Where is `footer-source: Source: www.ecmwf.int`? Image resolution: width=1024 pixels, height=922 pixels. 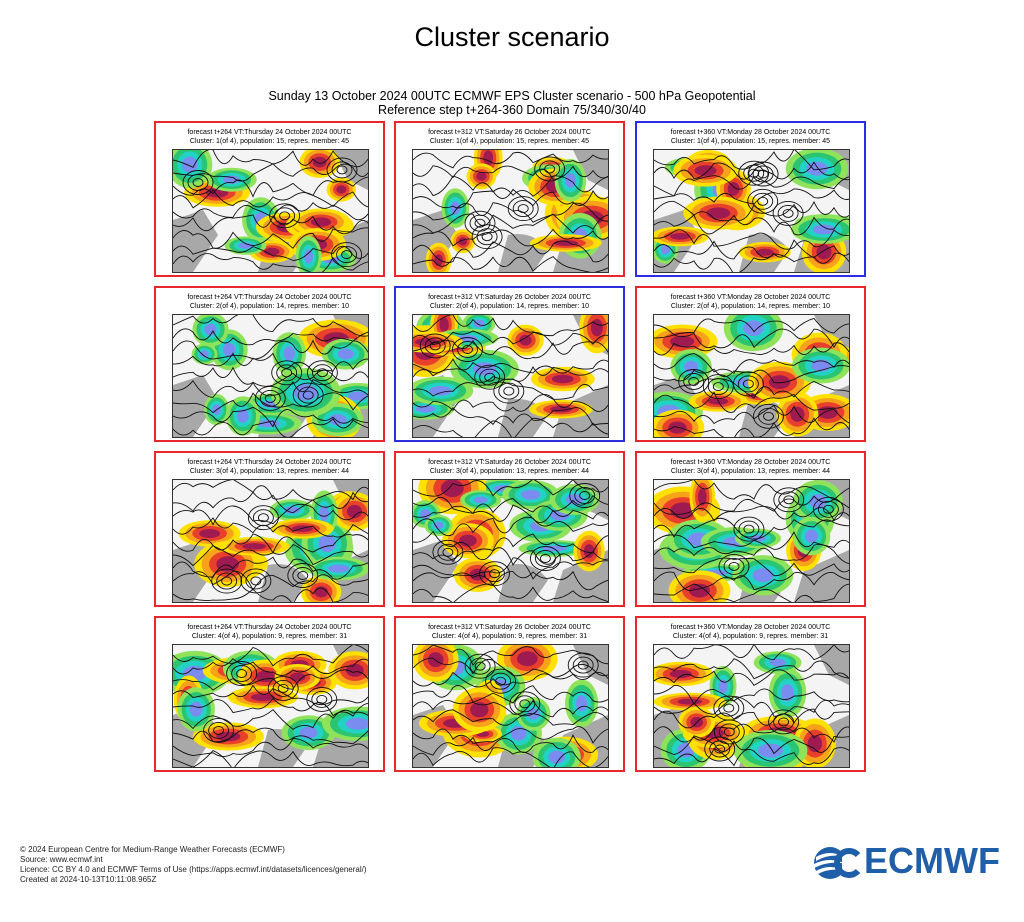 footer-source: Source: www.ecmwf.int is located at coordinates (61, 859).